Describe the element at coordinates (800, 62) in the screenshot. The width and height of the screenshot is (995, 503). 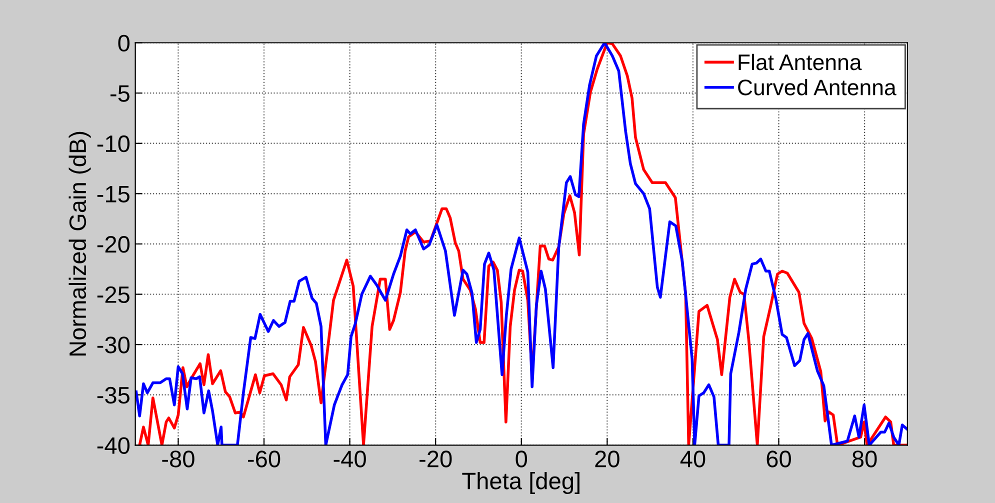
I see `legend-label: Flat Antenna` at that location.